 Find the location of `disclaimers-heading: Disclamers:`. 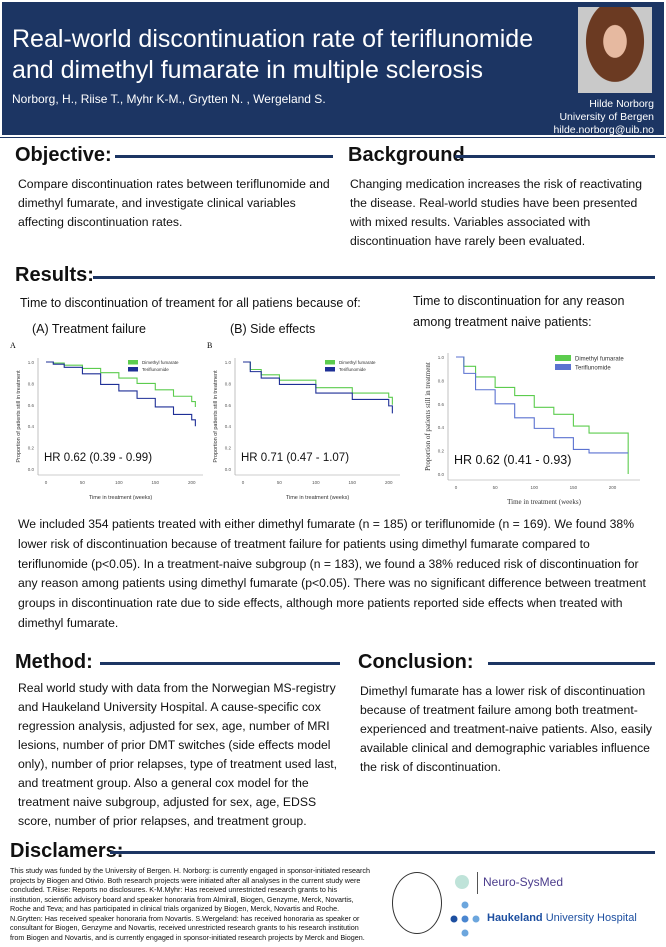

disclaimers-heading: Disclamers: is located at coordinates (67, 851).